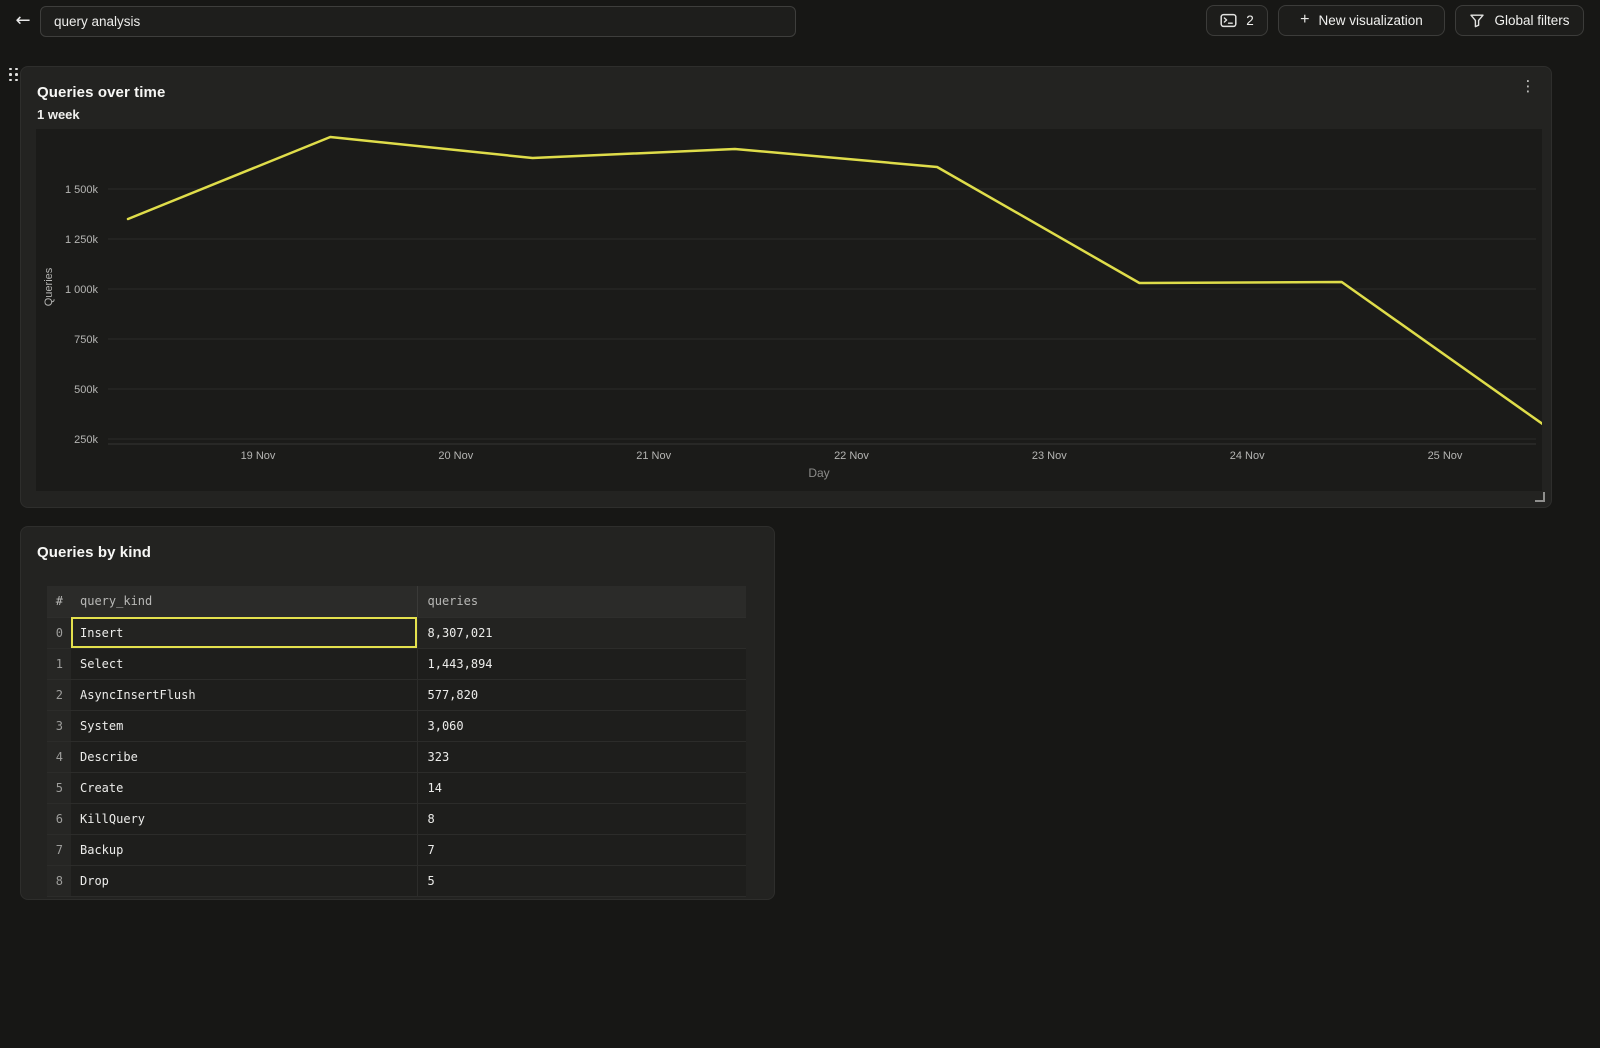  I want to click on table-row: 1 Select 1,443,894, so click(396, 664).